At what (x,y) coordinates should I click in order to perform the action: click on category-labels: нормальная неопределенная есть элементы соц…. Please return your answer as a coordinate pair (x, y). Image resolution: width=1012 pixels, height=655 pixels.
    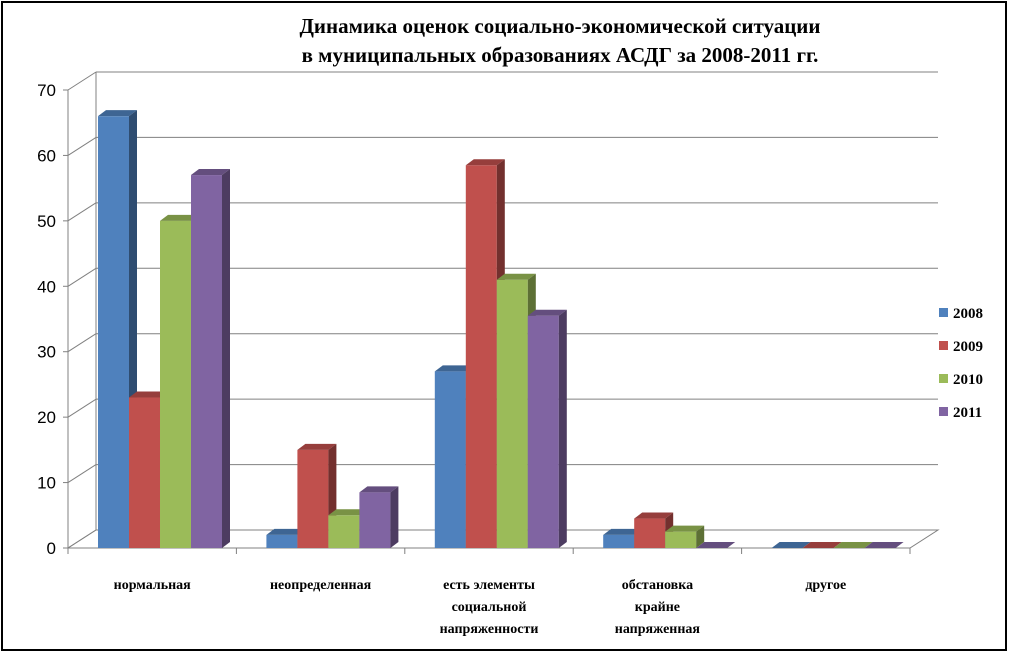
    Looking at the image, I should click on (480, 607).